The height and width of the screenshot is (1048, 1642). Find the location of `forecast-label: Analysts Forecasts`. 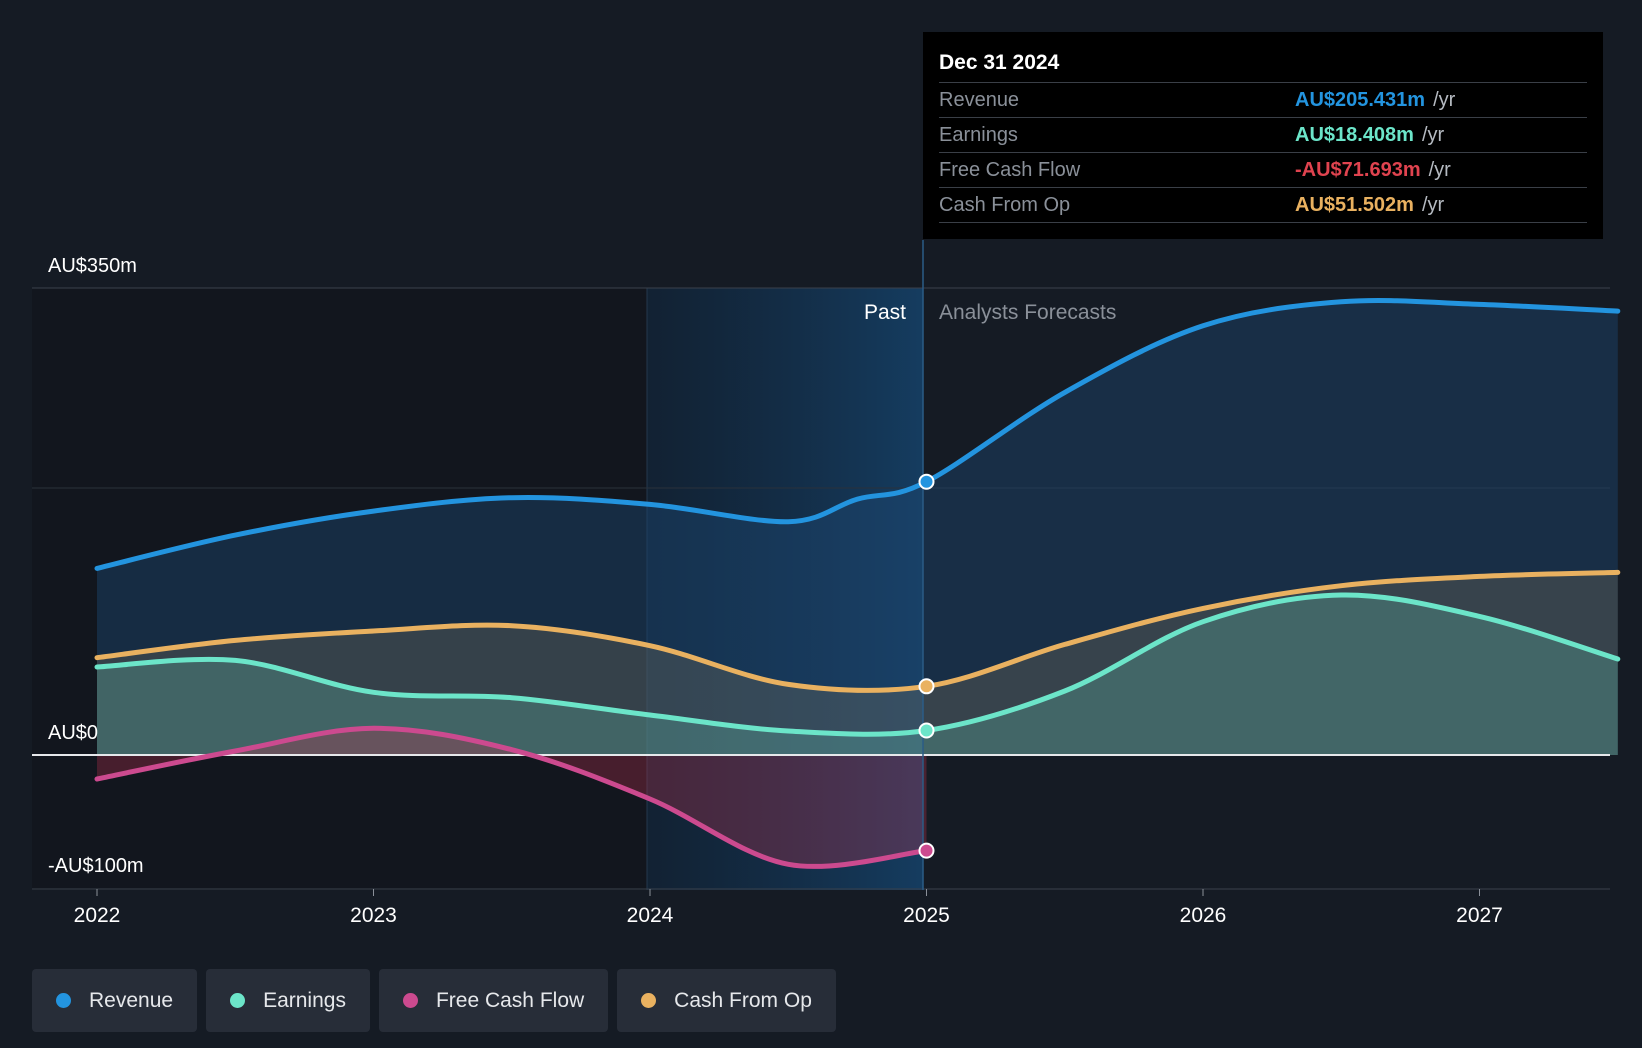

forecast-label: Analysts Forecasts is located at coordinates (1027, 312).